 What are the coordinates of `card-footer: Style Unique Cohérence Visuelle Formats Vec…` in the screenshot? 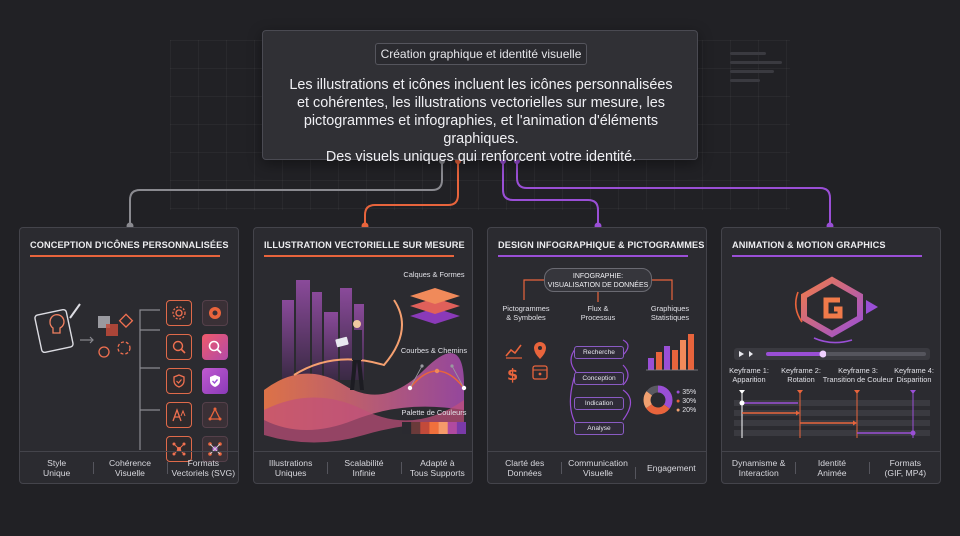 It's located at (129, 467).